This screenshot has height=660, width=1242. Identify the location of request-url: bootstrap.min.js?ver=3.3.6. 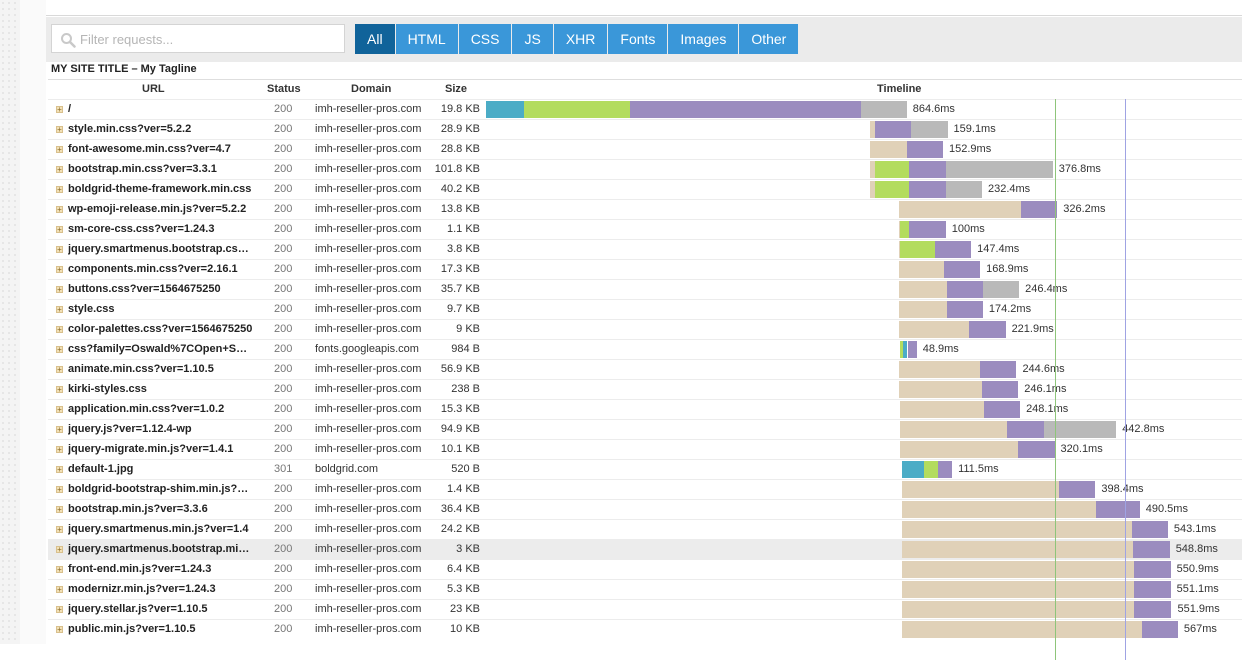
(138, 509).